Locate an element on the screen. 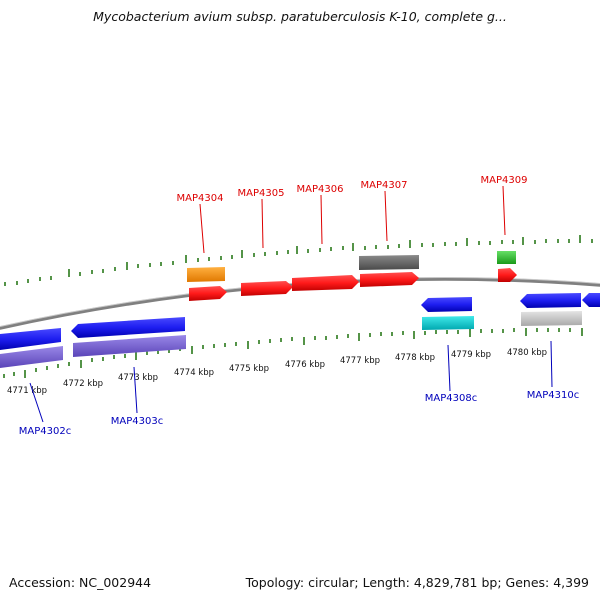 This screenshot has height=600, width=600. gene-label: MAP4308c is located at coordinates (451, 398).